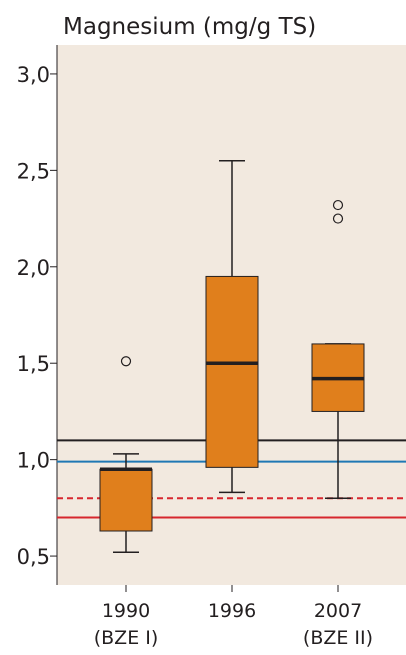  What do you see at coordinates (126, 611) in the screenshot?
I see `x-tick-label: 1990` at bounding box center [126, 611].